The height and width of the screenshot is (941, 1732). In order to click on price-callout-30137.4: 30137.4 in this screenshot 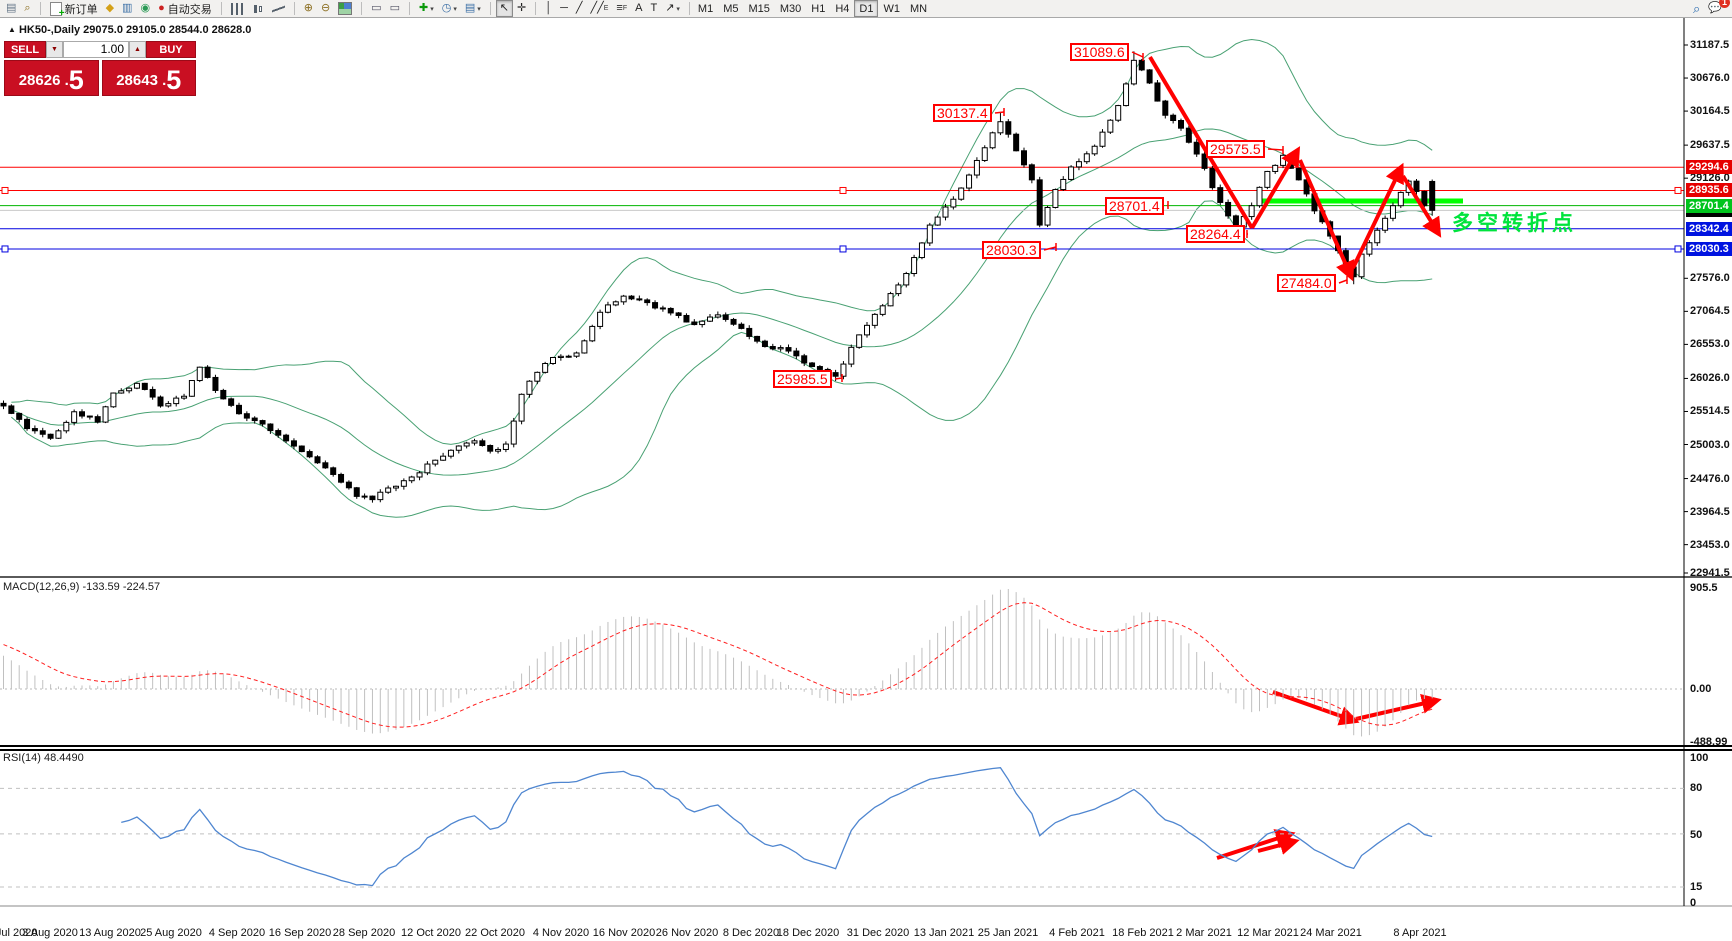, I will do `click(962, 113)`.